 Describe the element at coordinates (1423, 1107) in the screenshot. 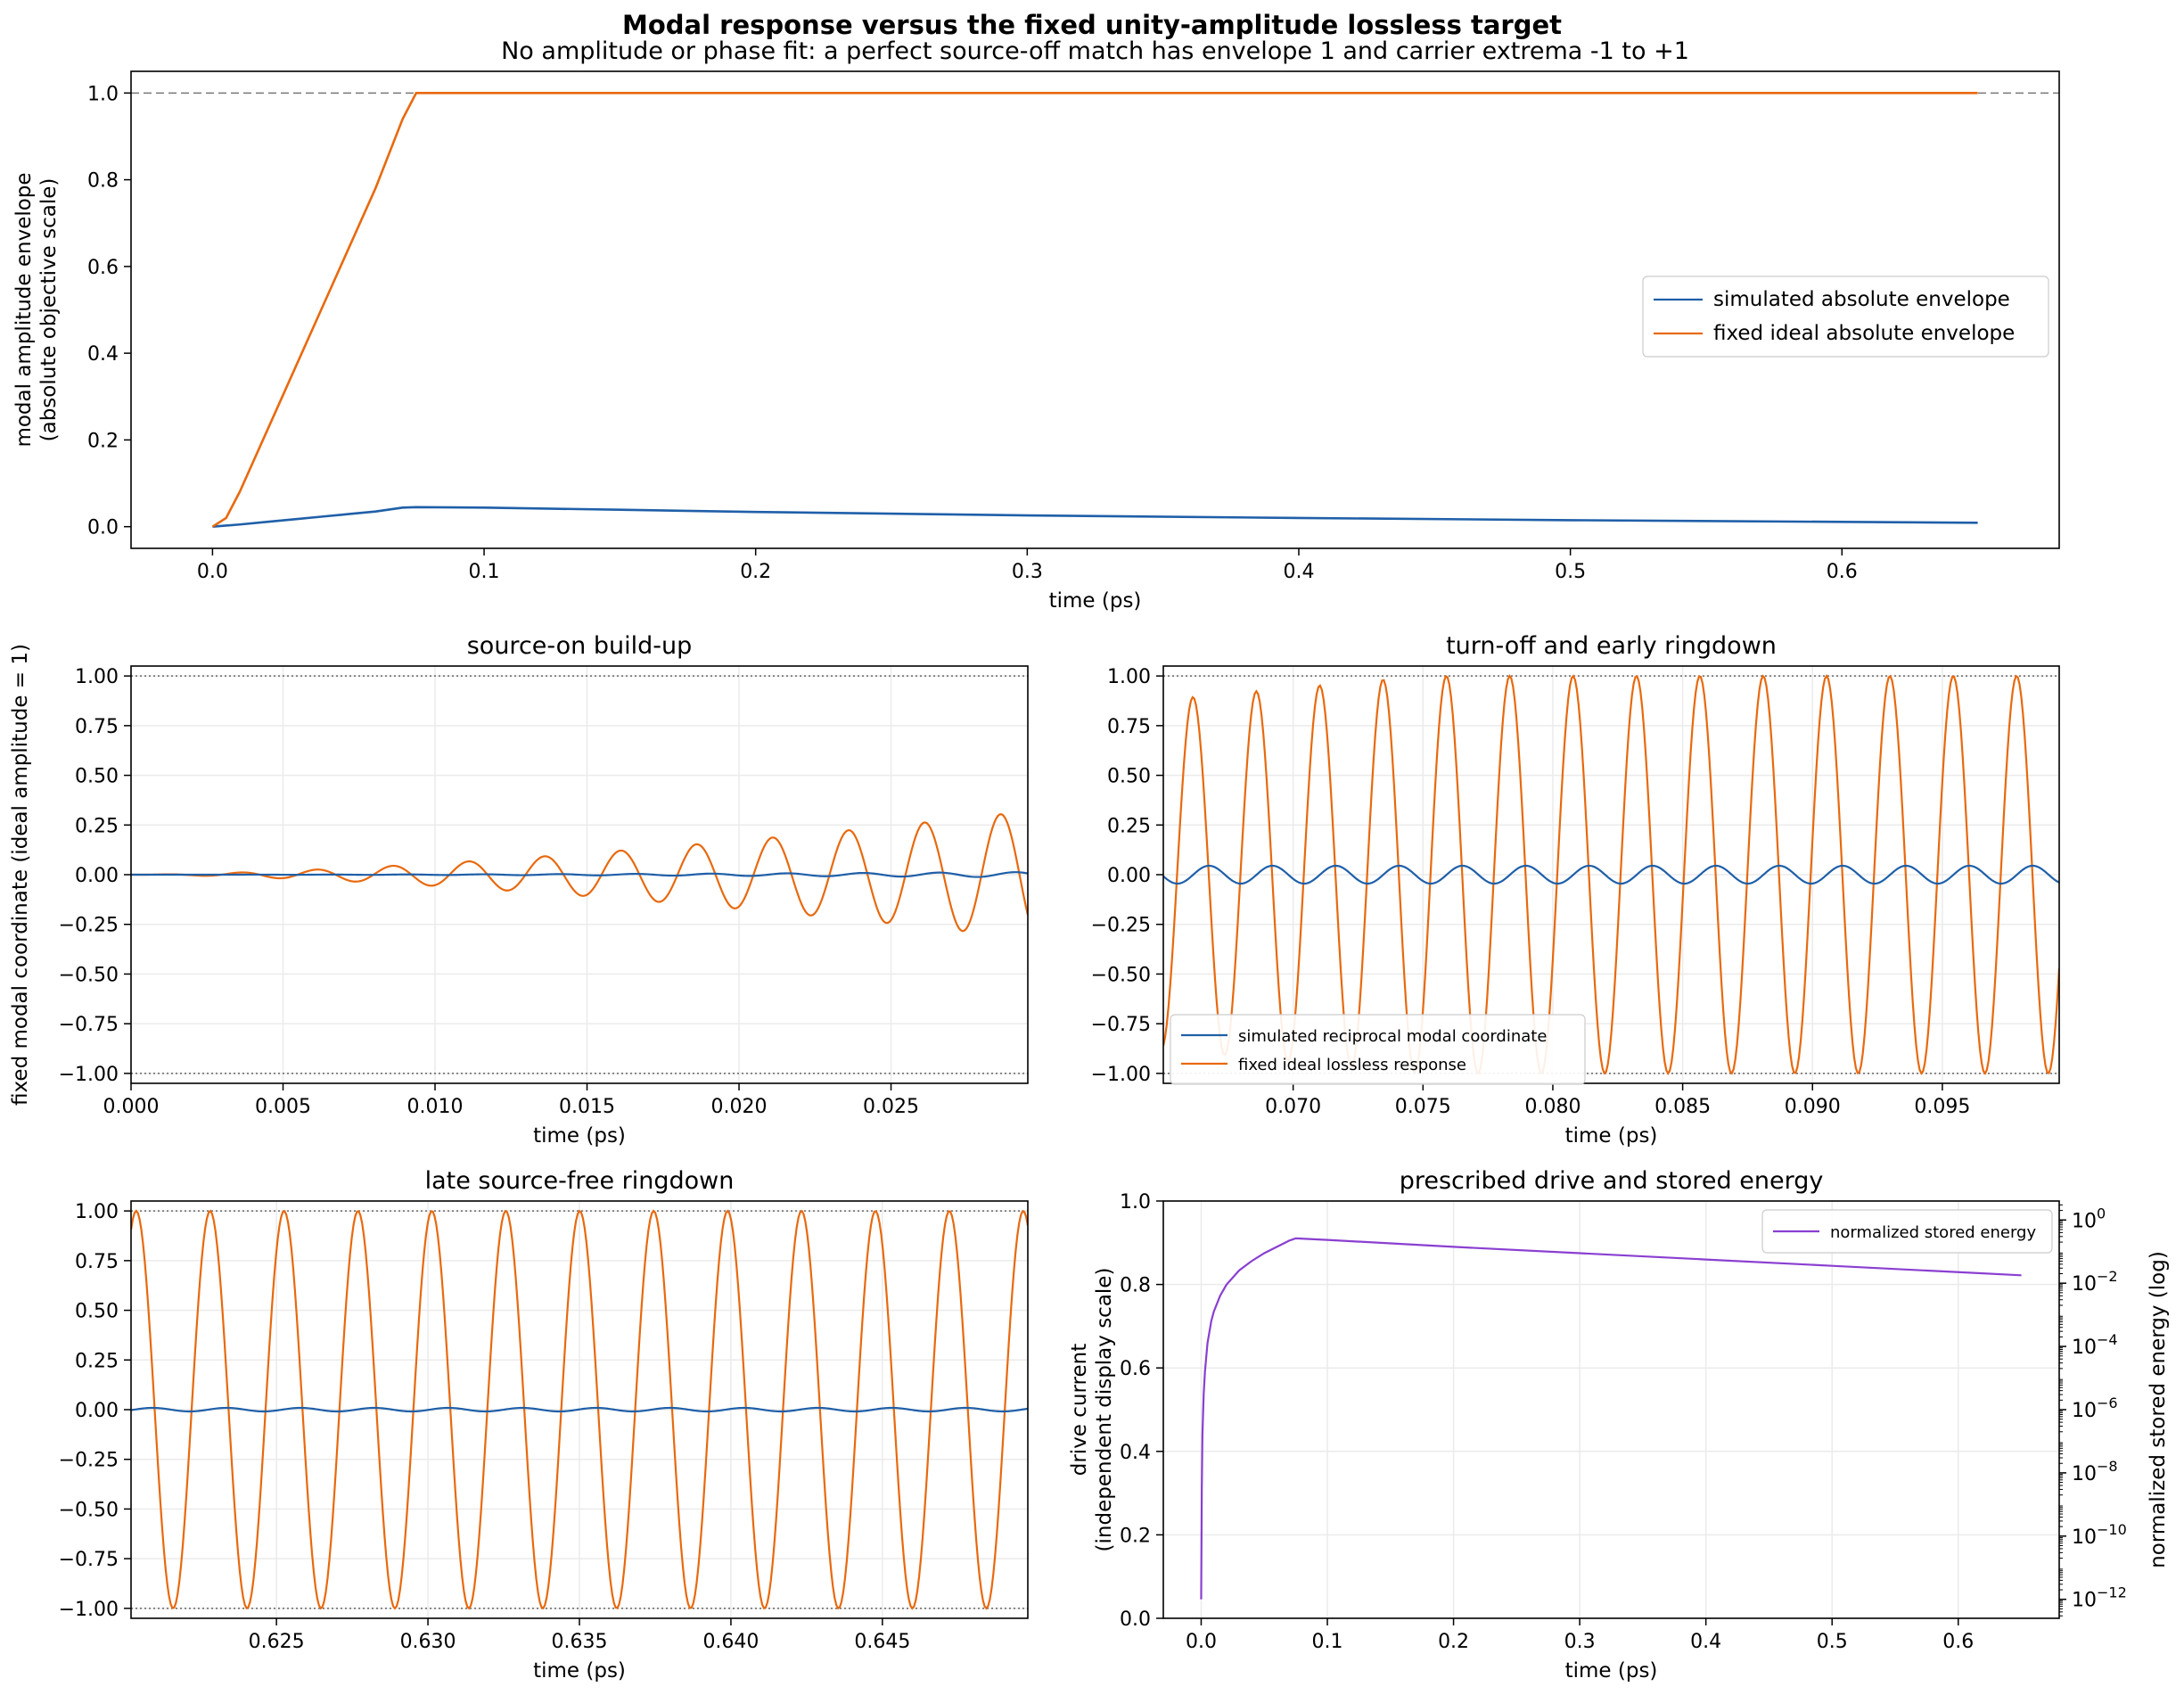

I see `x-tick-label: 0.075` at that location.